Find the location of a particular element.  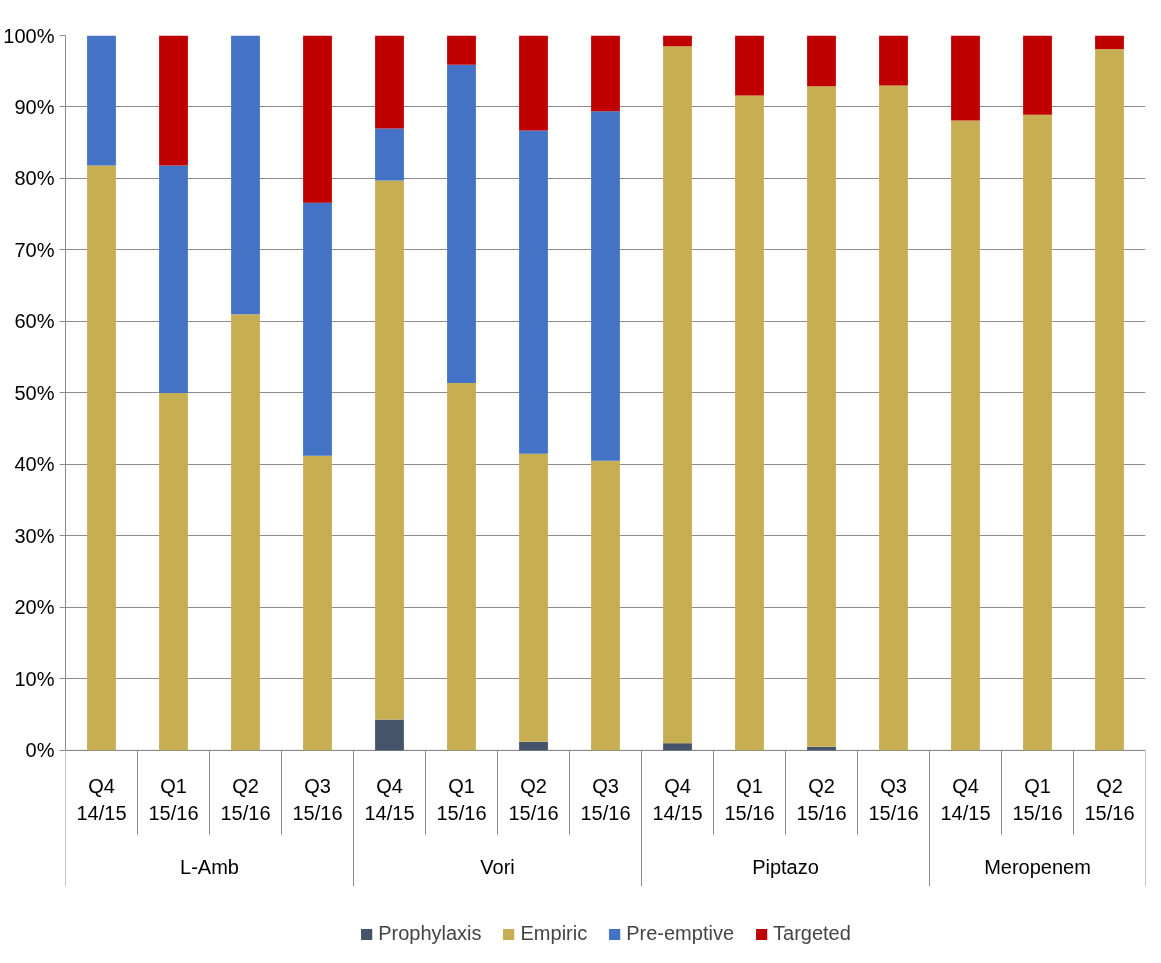

text: Meropenem is located at coordinates (1037, 866).